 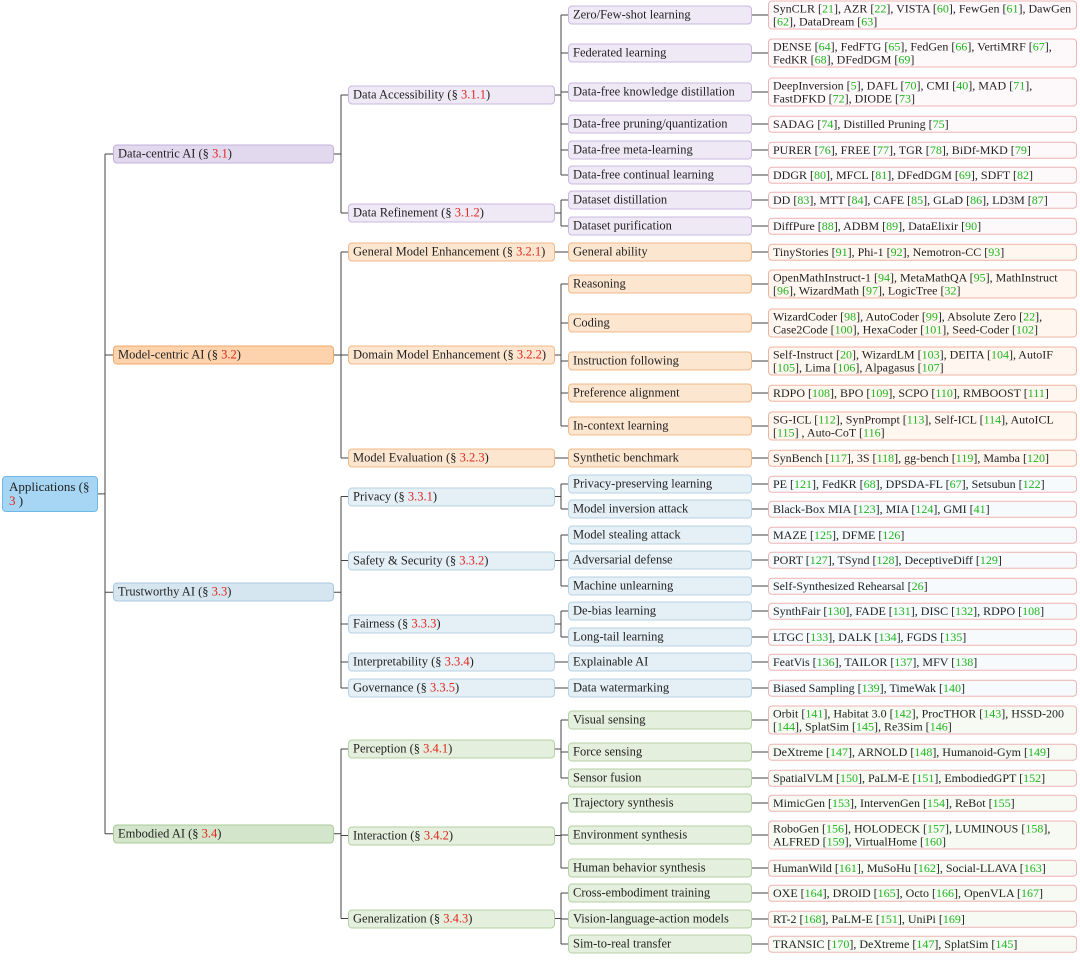 What do you see at coordinates (660, 835) in the screenshot?
I see `topic-node: Environment synthesis` at bounding box center [660, 835].